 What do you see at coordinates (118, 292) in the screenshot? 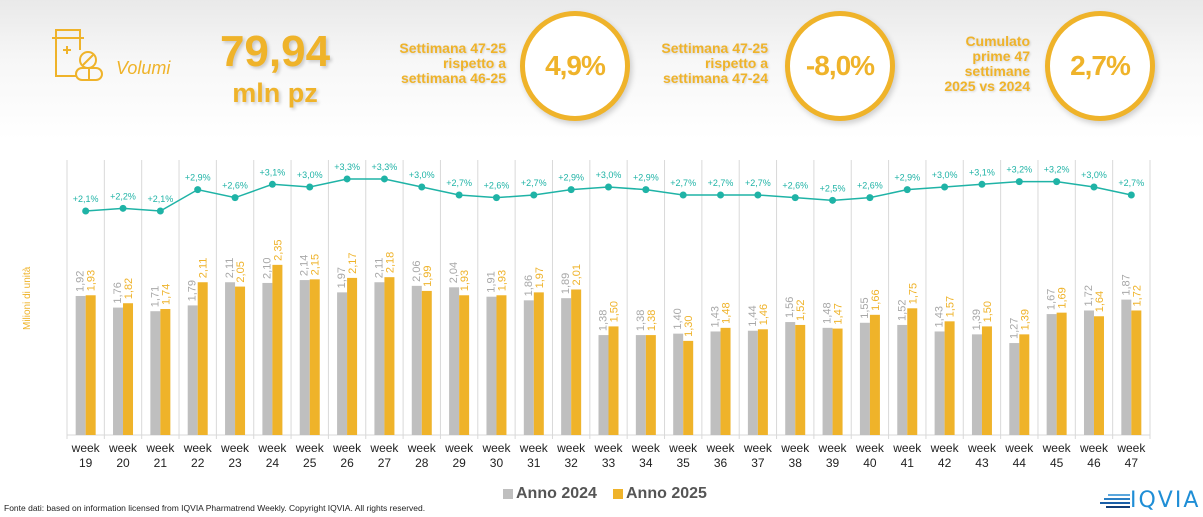
I see `value-label-2024: 1,76` at bounding box center [118, 292].